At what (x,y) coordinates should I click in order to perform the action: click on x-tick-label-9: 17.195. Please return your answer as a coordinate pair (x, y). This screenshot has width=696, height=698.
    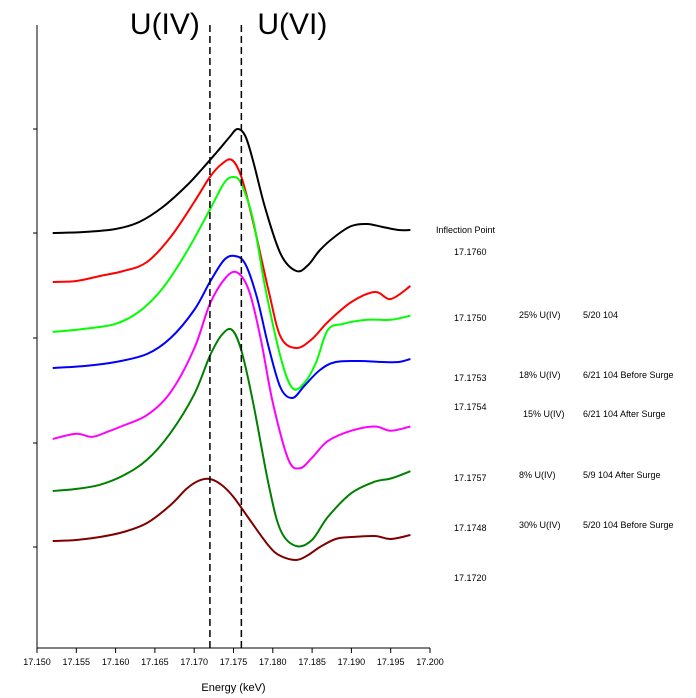
    Looking at the image, I should click on (391, 662).